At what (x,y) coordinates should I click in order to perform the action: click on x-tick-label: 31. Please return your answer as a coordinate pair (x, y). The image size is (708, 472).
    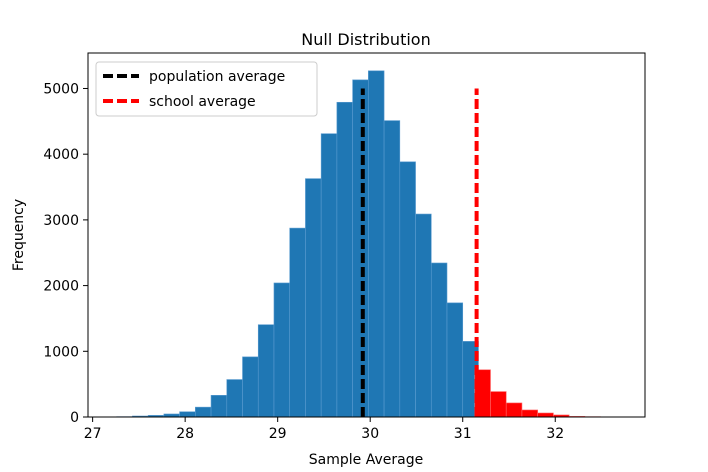
    Looking at the image, I should click on (463, 434).